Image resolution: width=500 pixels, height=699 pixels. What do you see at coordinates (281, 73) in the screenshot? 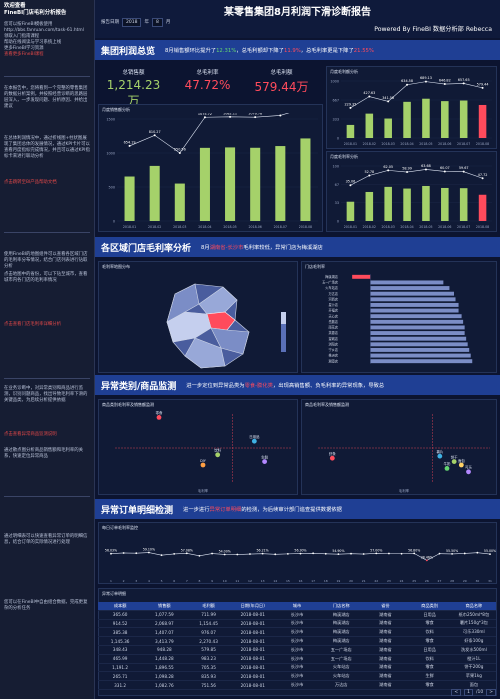
I see `kpi-label: 总毛利额` at bounding box center [281, 73].